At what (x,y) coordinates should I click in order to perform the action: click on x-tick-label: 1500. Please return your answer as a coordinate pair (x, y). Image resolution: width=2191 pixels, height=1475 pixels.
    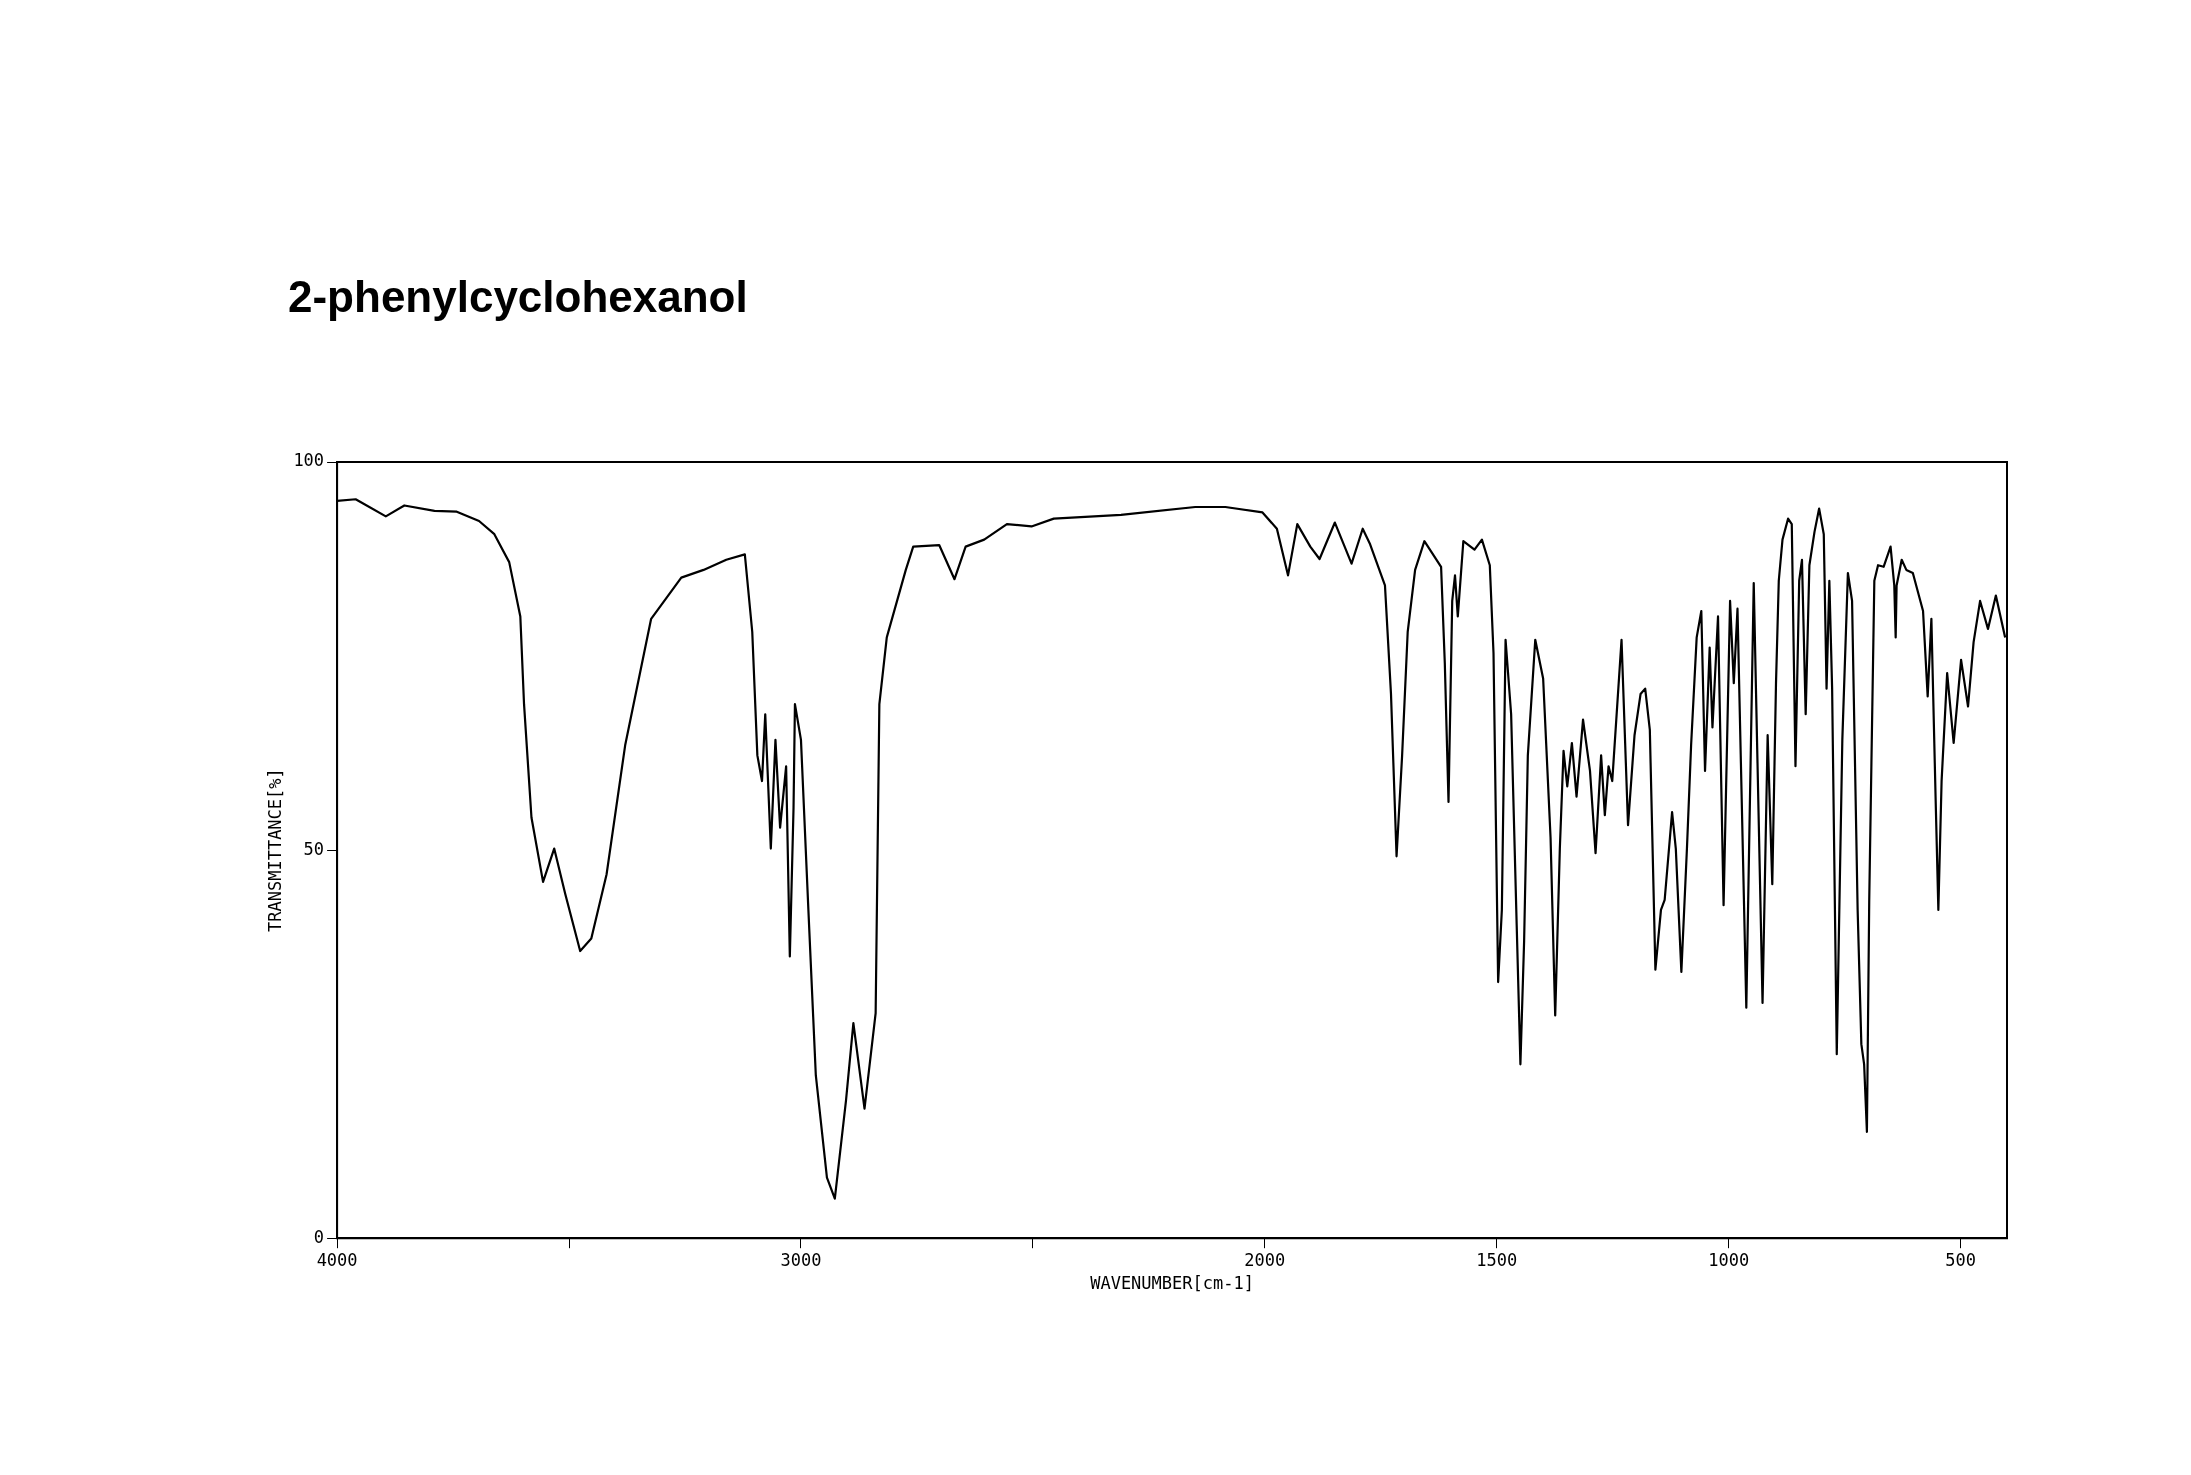
    Looking at the image, I should click on (1497, 1259).